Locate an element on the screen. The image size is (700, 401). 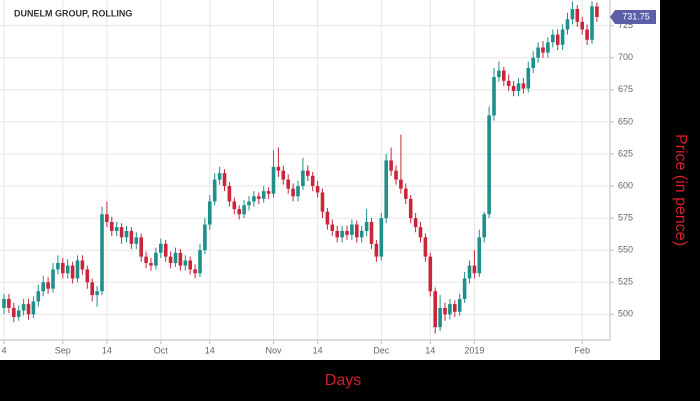
last-price-marker is located at coordinates (633, 17).